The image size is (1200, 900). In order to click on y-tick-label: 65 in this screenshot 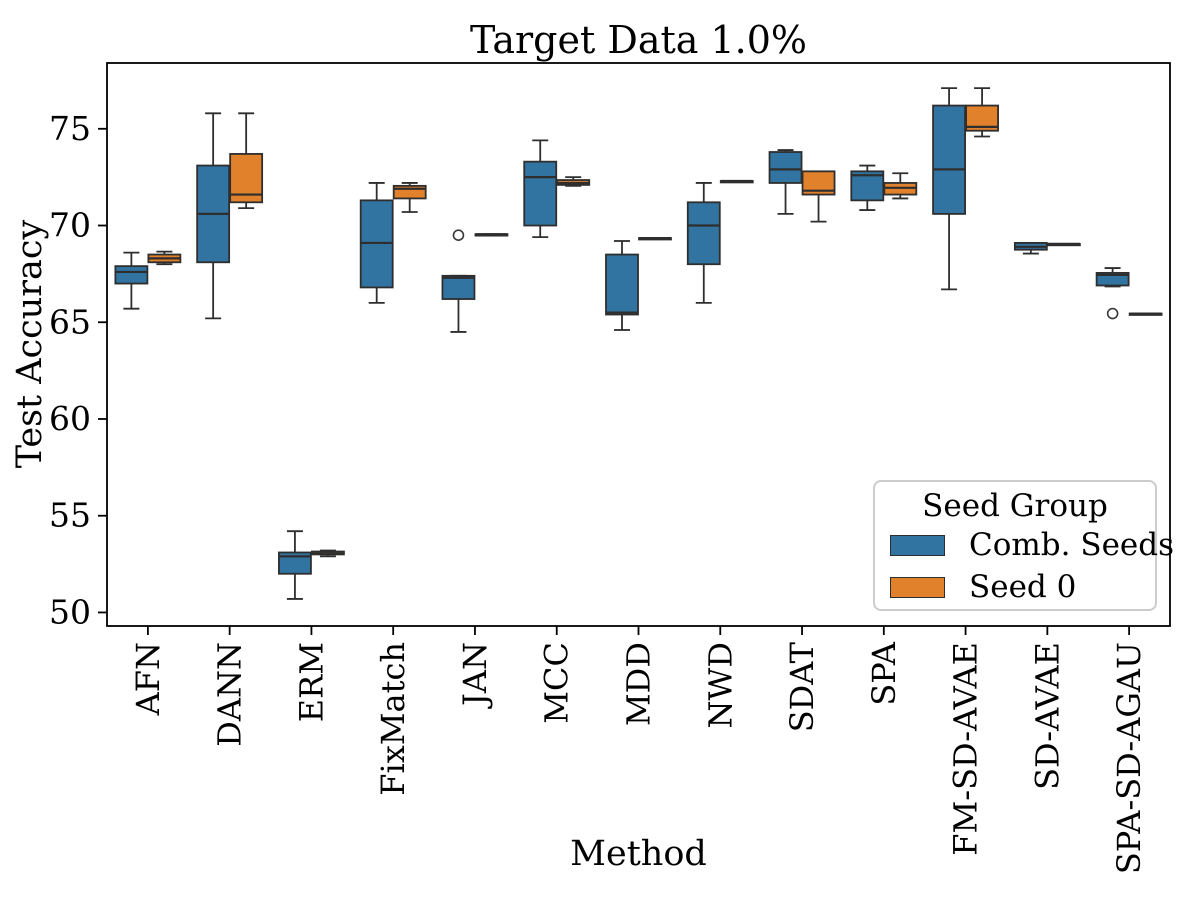, I will do `click(70, 321)`.